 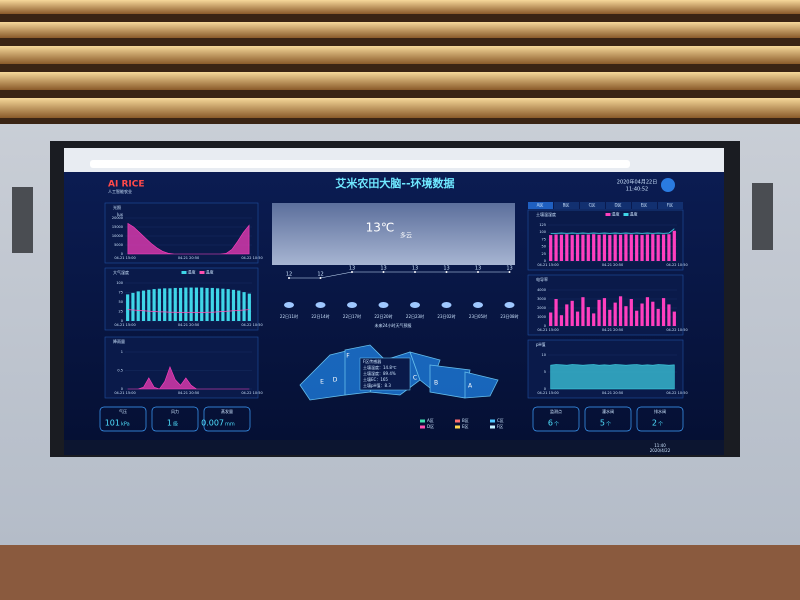 I want to click on sky-image, so click(x=393, y=234).